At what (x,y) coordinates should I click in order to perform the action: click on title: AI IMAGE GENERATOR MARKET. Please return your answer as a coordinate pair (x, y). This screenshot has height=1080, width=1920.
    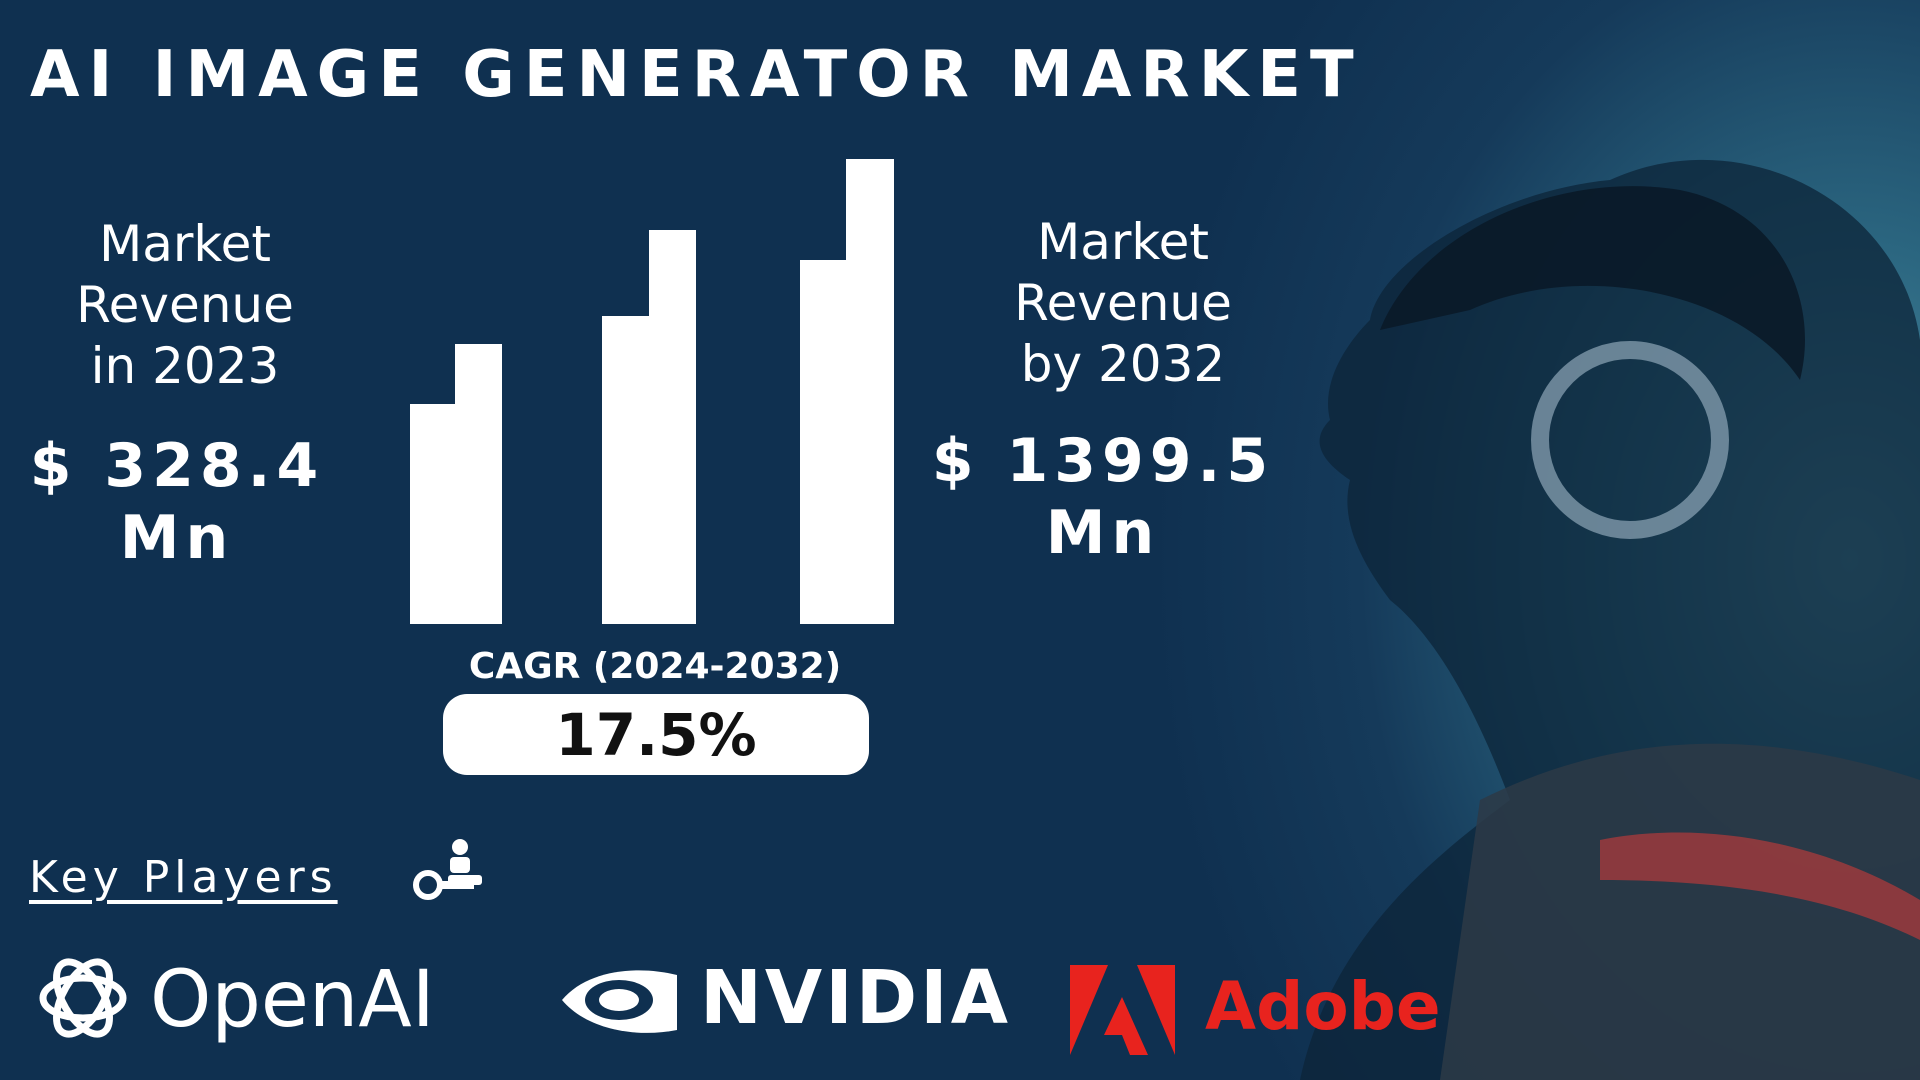
    Looking at the image, I should click on (696, 75).